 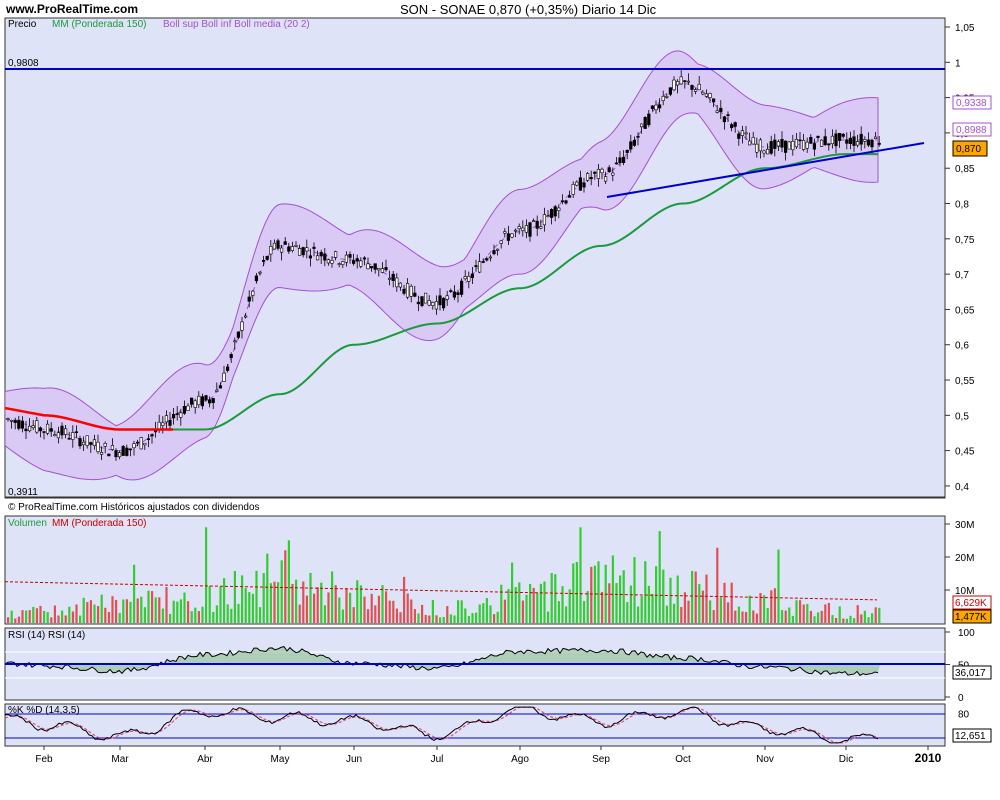 I want to click on legend-precio: Precio, so click(x=22, y=24).